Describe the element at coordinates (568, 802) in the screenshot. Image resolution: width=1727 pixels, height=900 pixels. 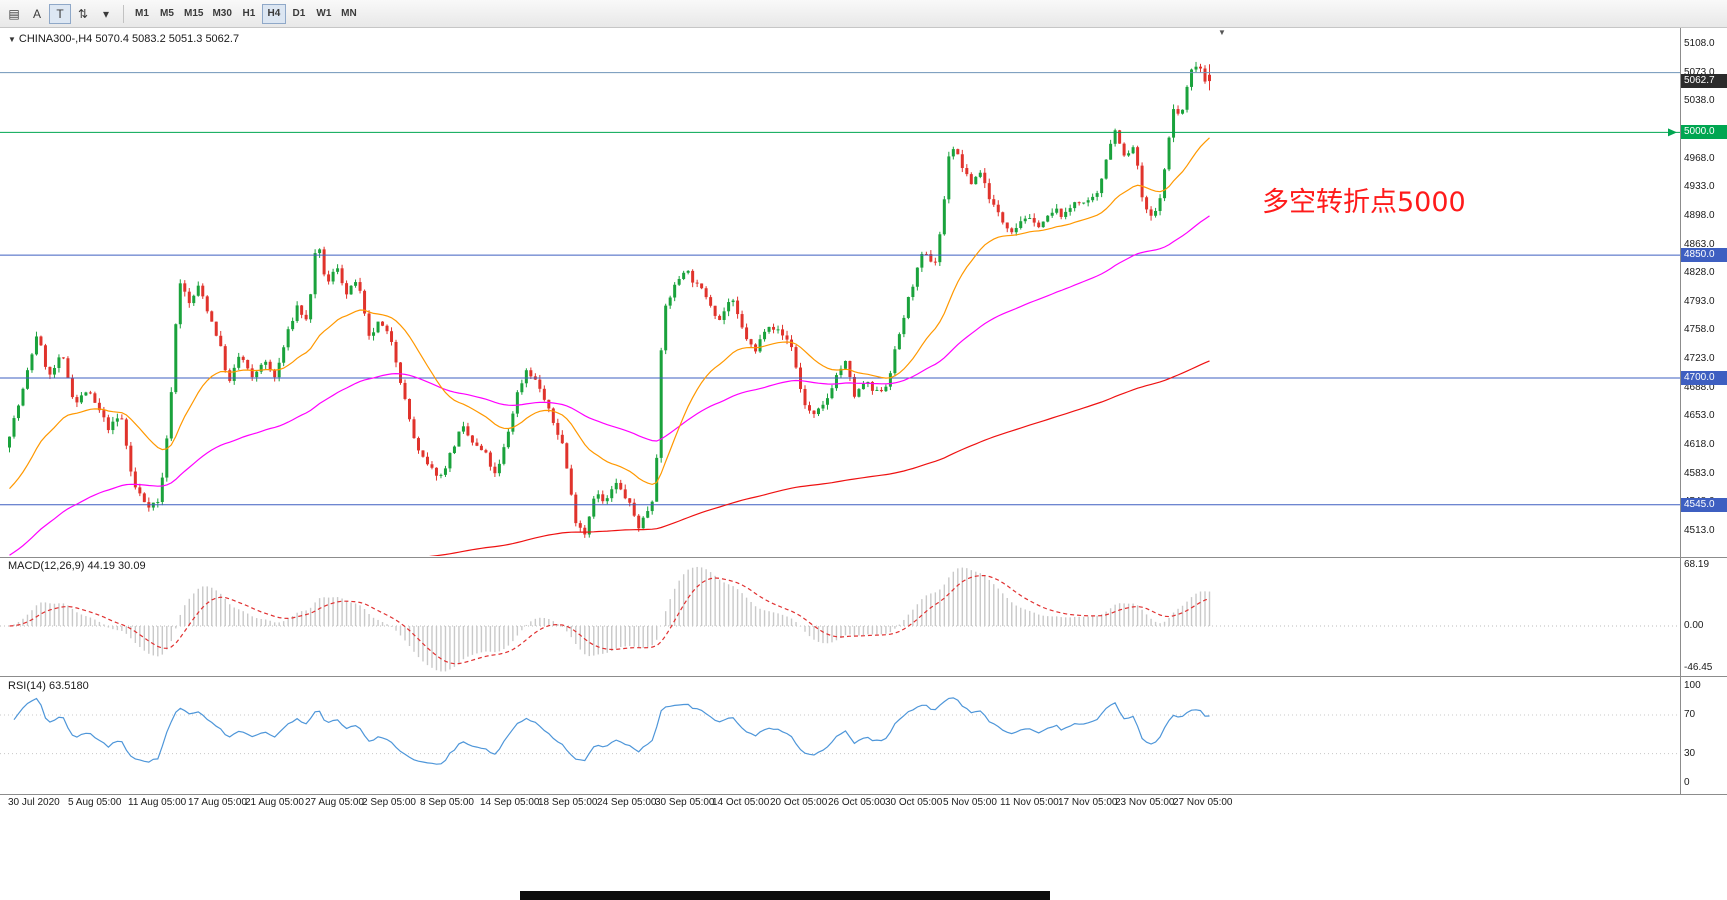
I see `time-axis-label: 18 Sep 05:00` at that location.